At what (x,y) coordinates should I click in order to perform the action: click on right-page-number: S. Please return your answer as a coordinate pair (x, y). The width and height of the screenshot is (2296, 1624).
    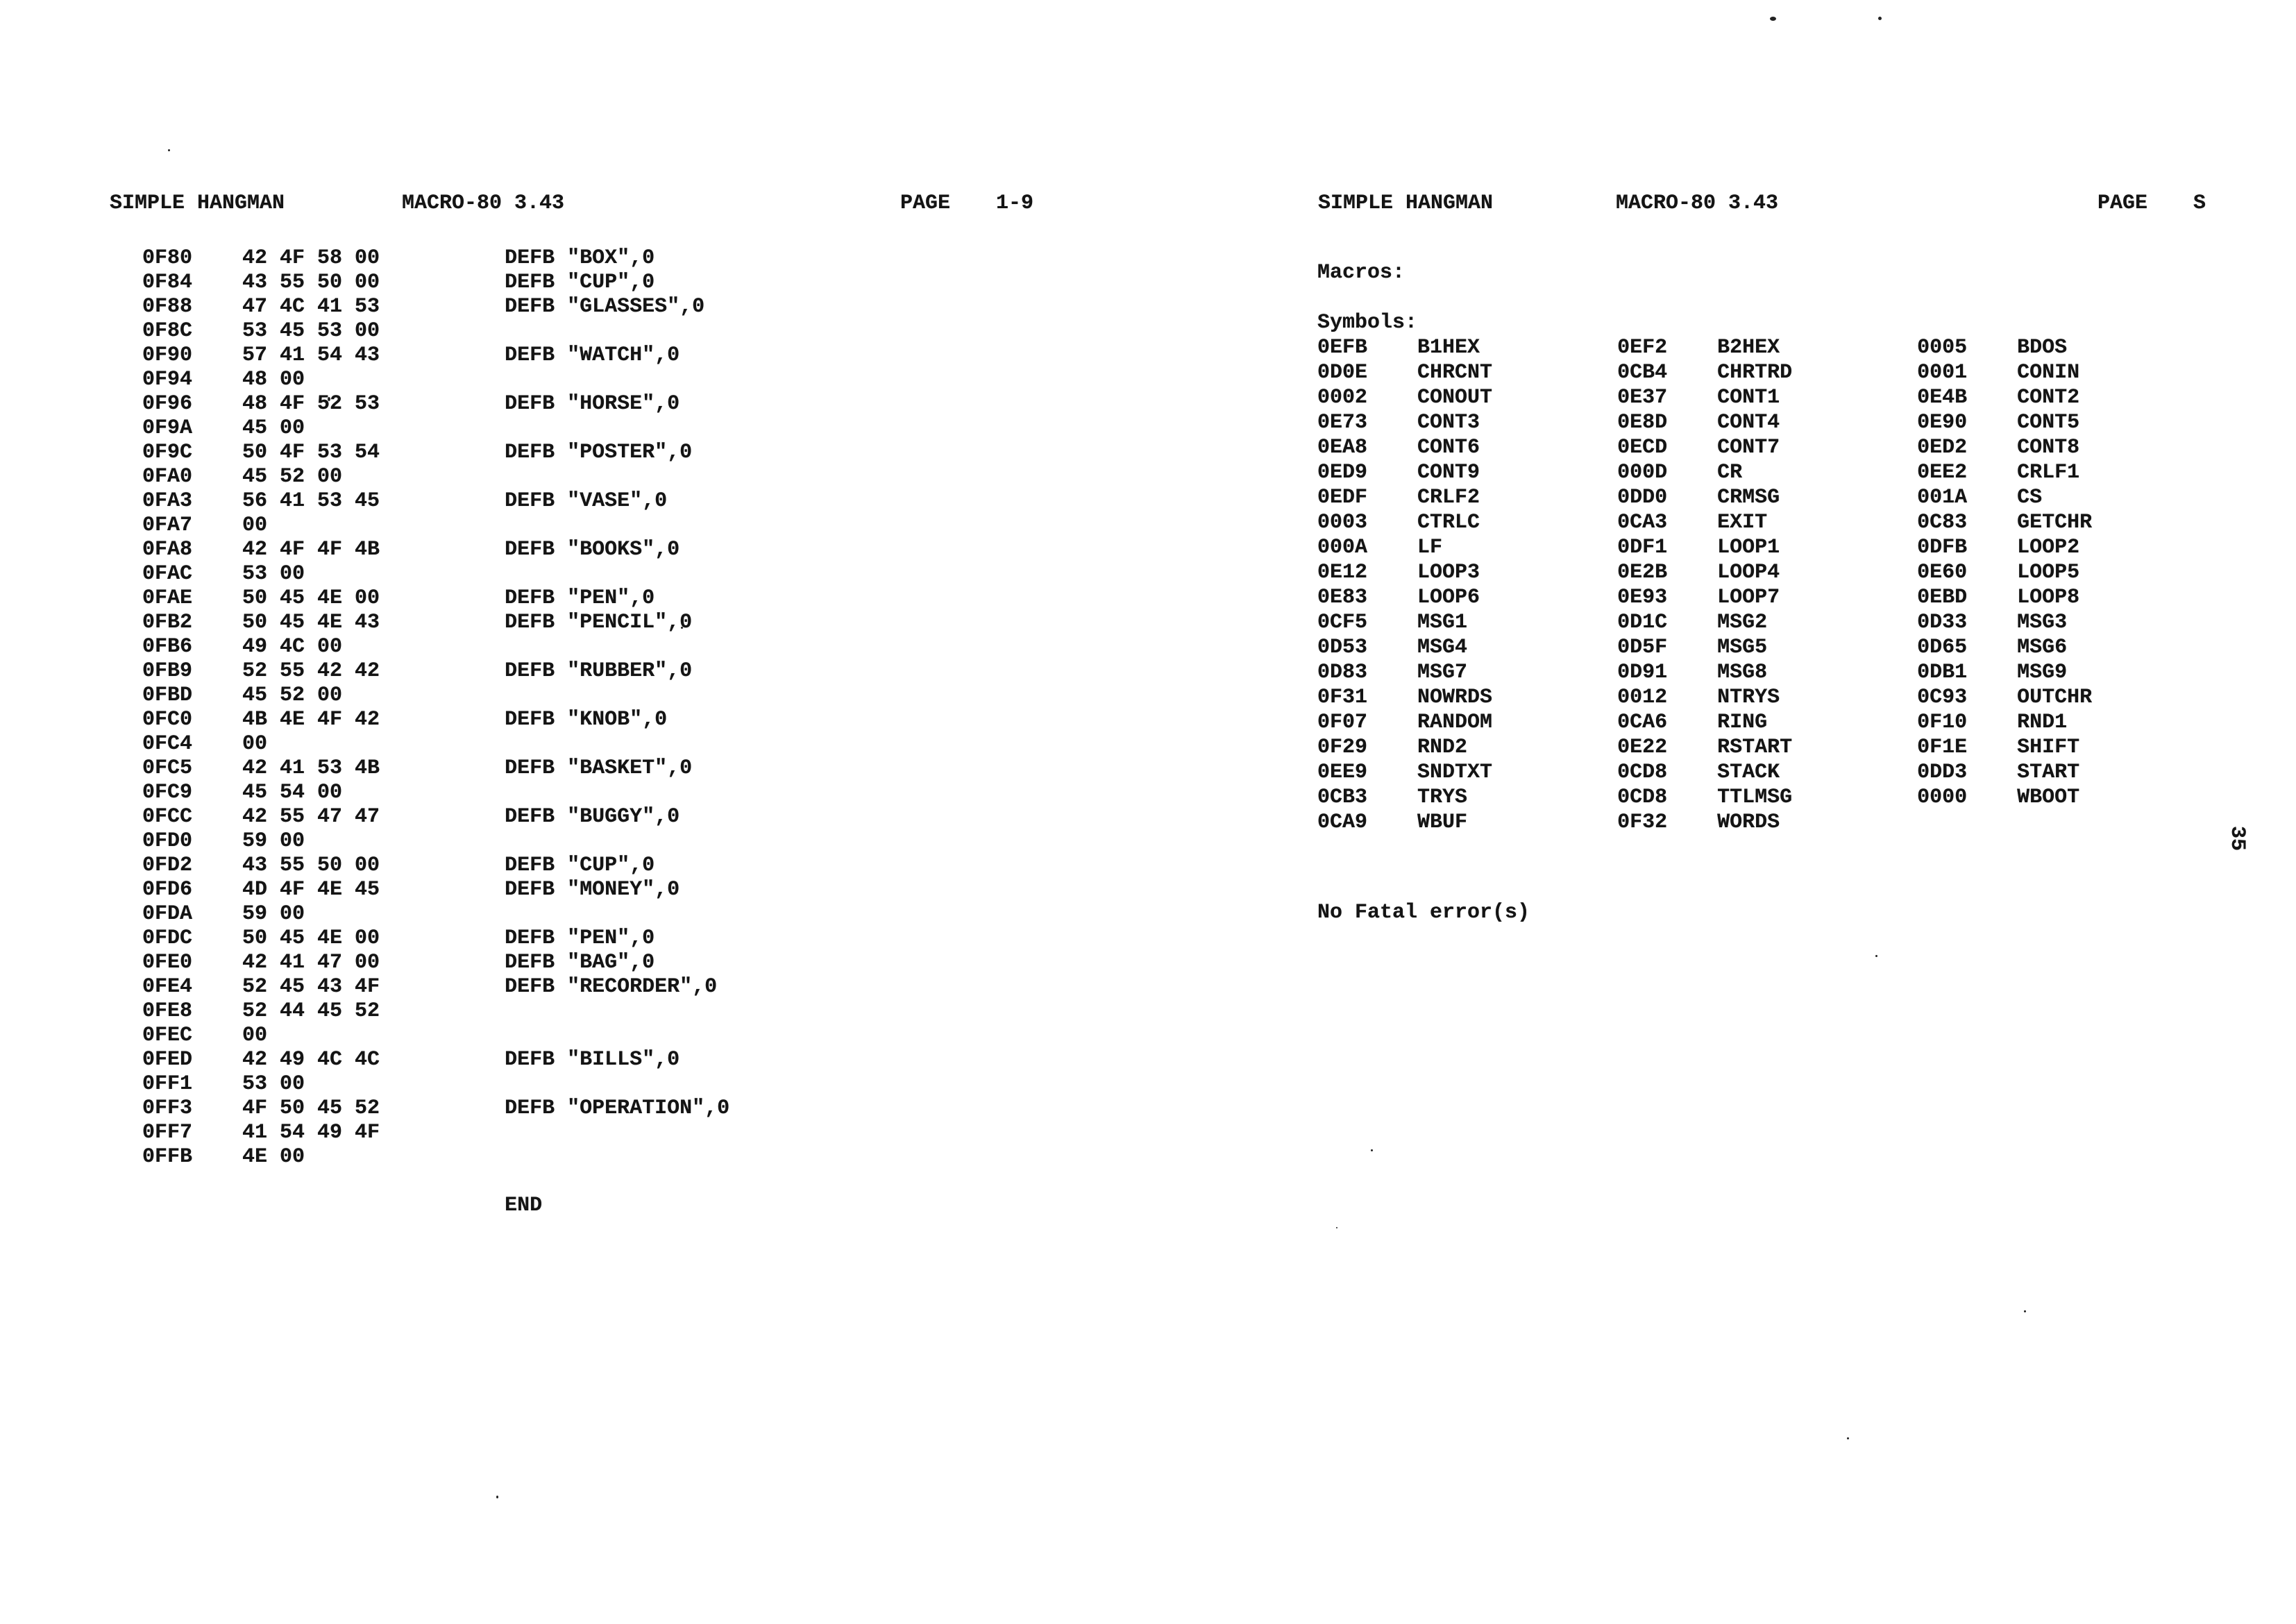
    Looking at the image, I should click on (2199, 204).